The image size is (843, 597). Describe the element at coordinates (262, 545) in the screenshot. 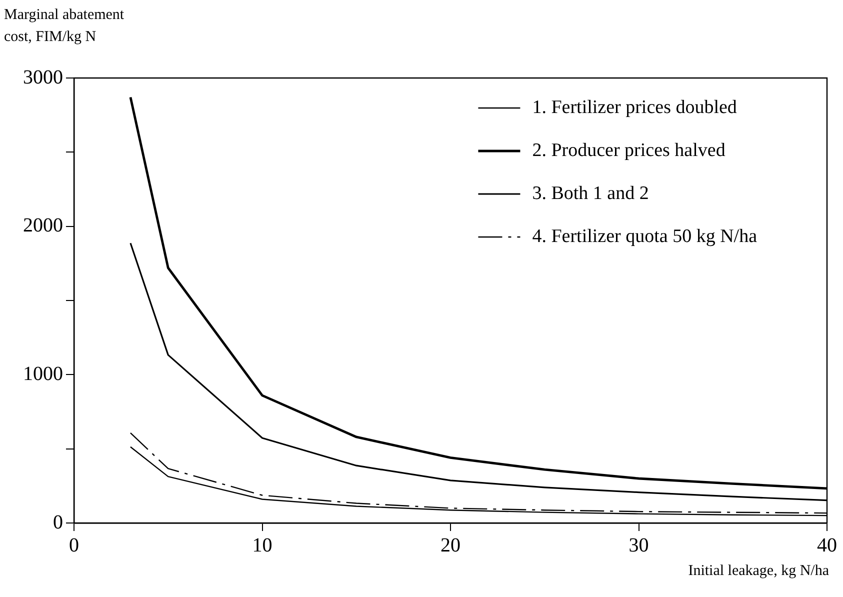

I see `x-tick-label: 10` at that location.